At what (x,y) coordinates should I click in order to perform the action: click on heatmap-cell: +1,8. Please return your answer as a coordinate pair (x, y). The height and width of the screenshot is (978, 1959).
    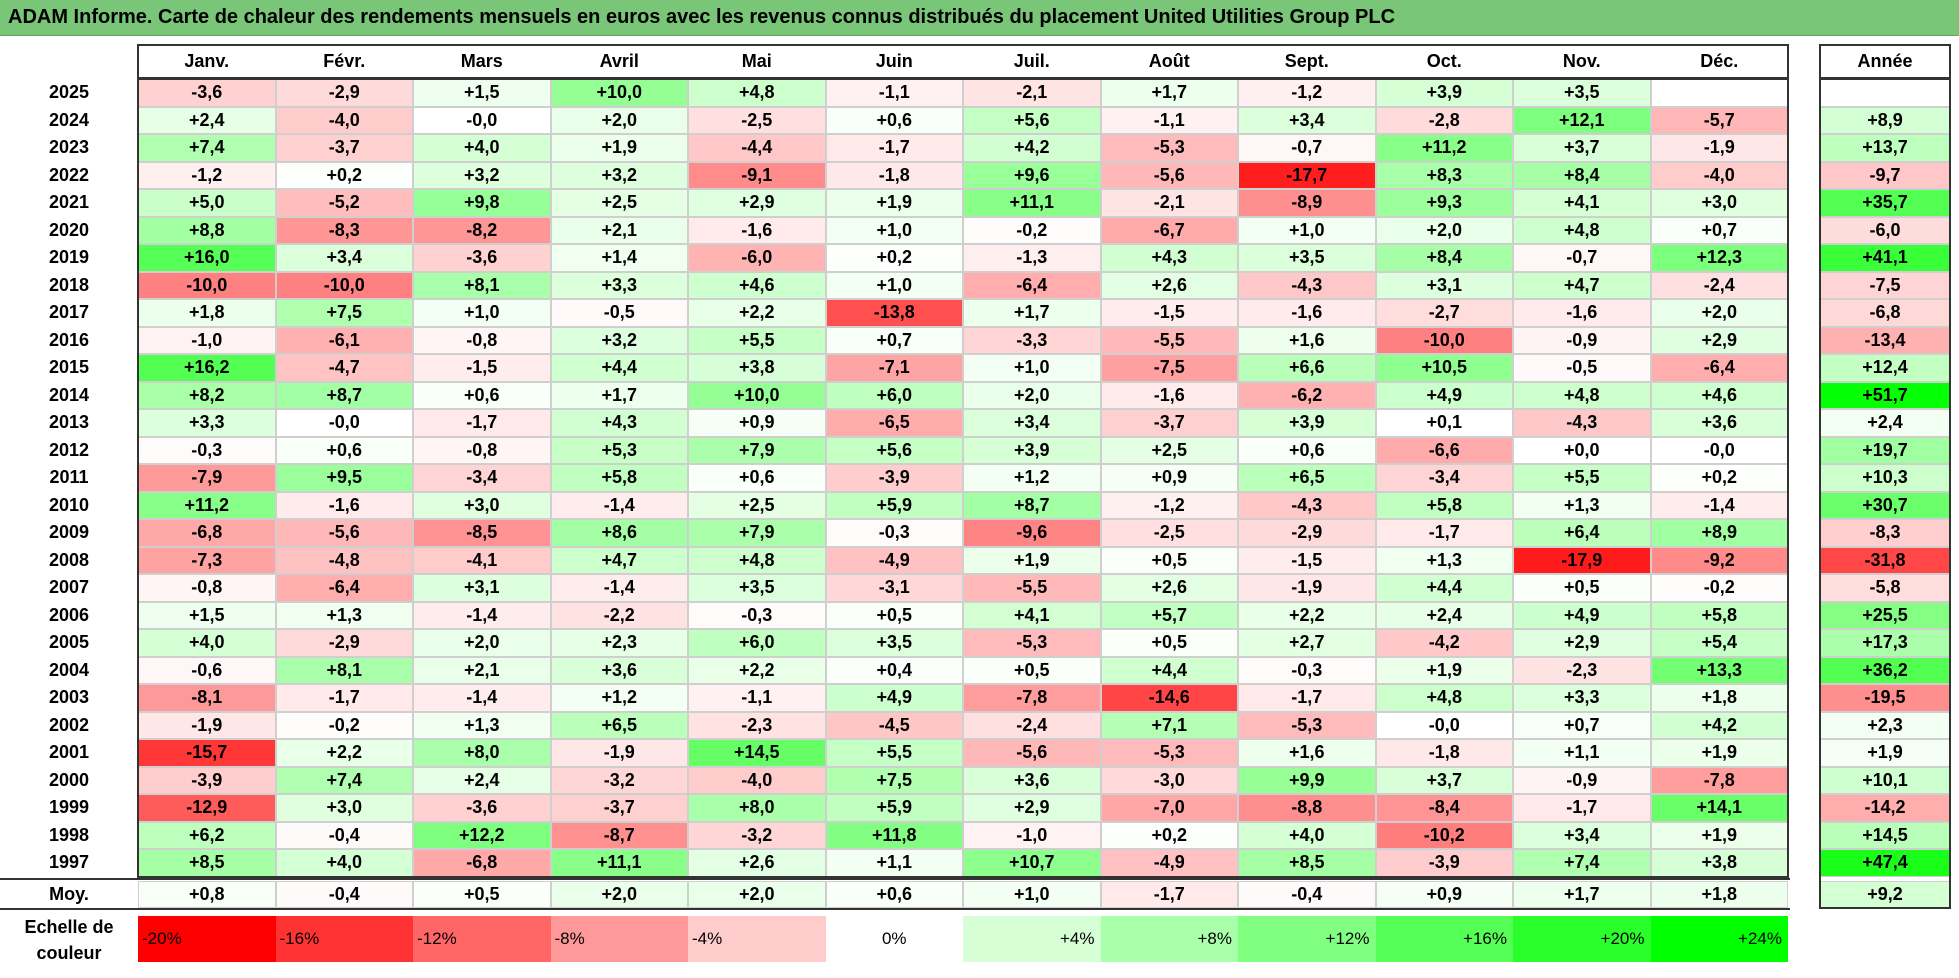
    Looking at the image, I should click on (1719, 698).